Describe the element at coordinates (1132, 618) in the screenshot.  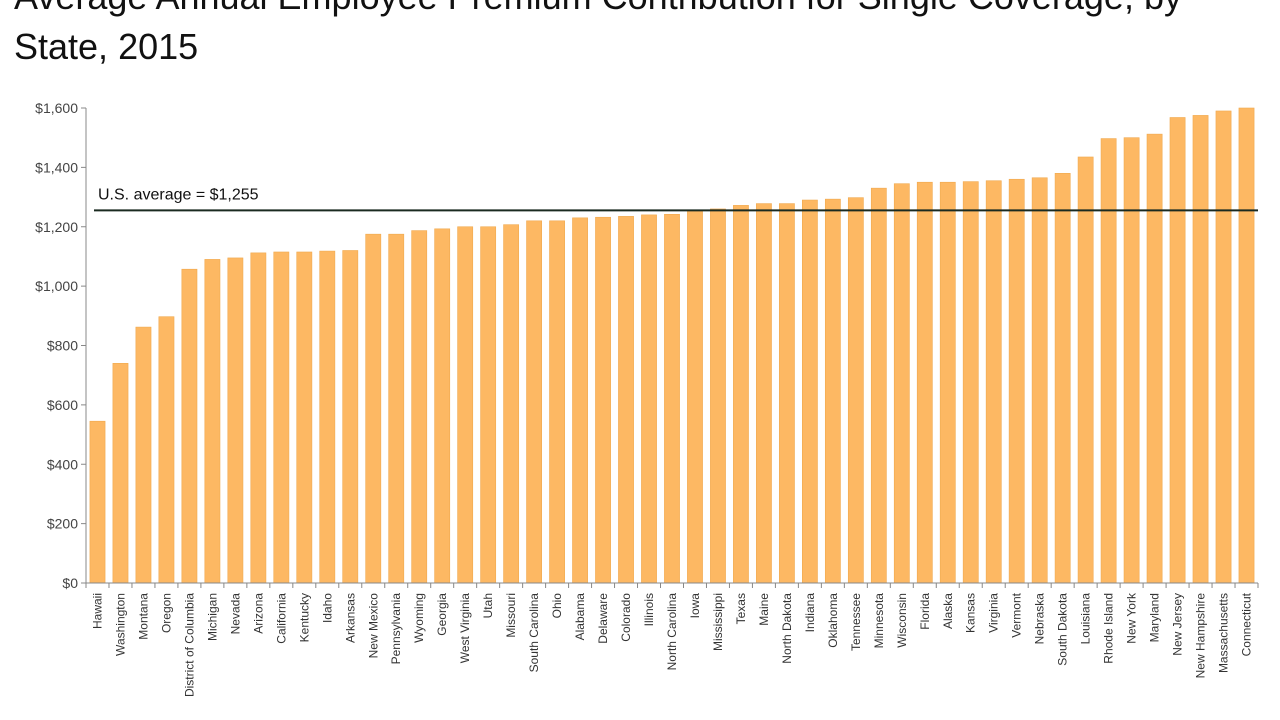
I see `x-tick-label: New York` at that location.